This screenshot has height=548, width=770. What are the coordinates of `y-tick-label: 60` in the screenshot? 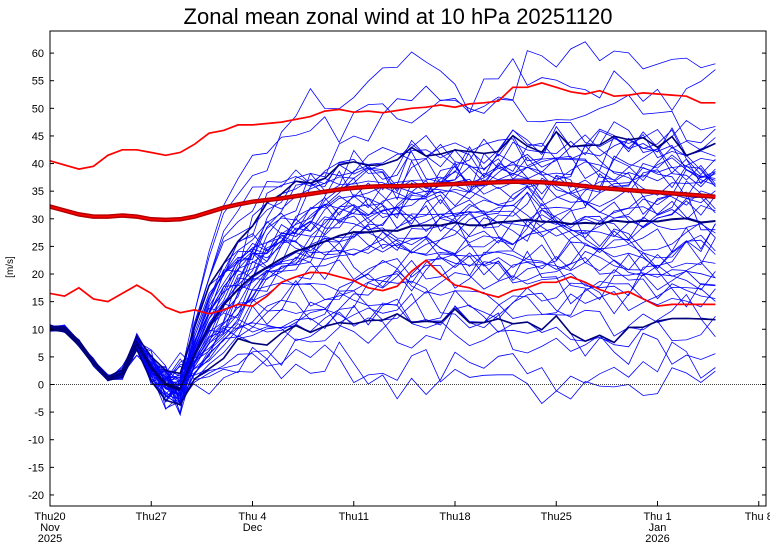 It's located at (38, 54).